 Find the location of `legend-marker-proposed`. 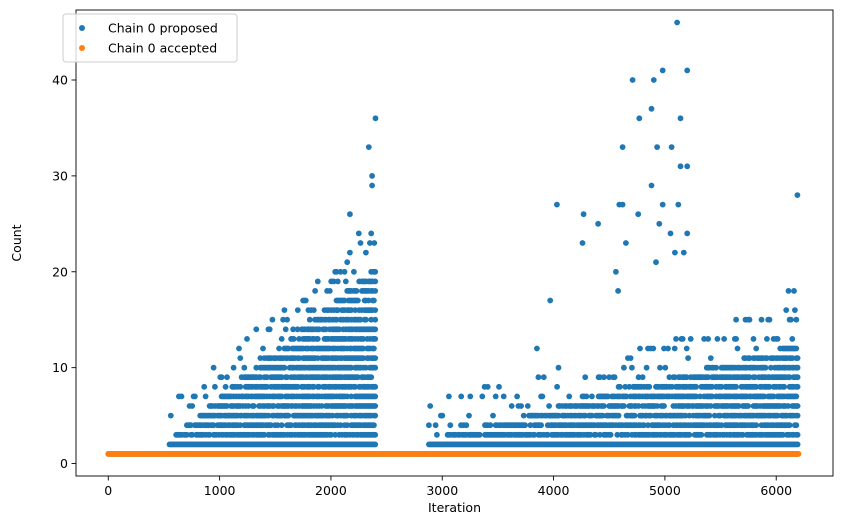

legend-marker-proposed is located at coordinates (82, 28).